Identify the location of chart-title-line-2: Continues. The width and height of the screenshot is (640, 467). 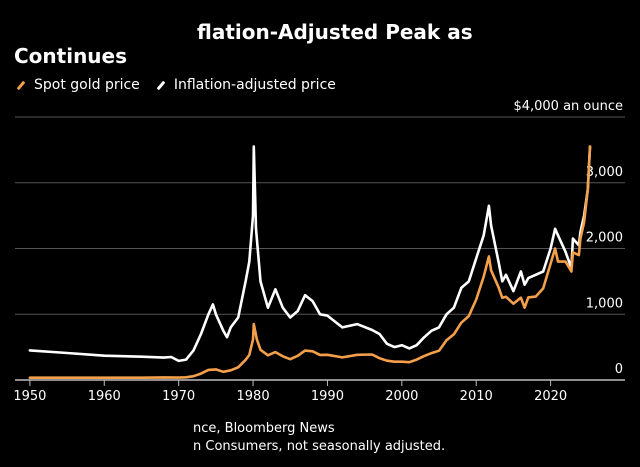
(71, 56).